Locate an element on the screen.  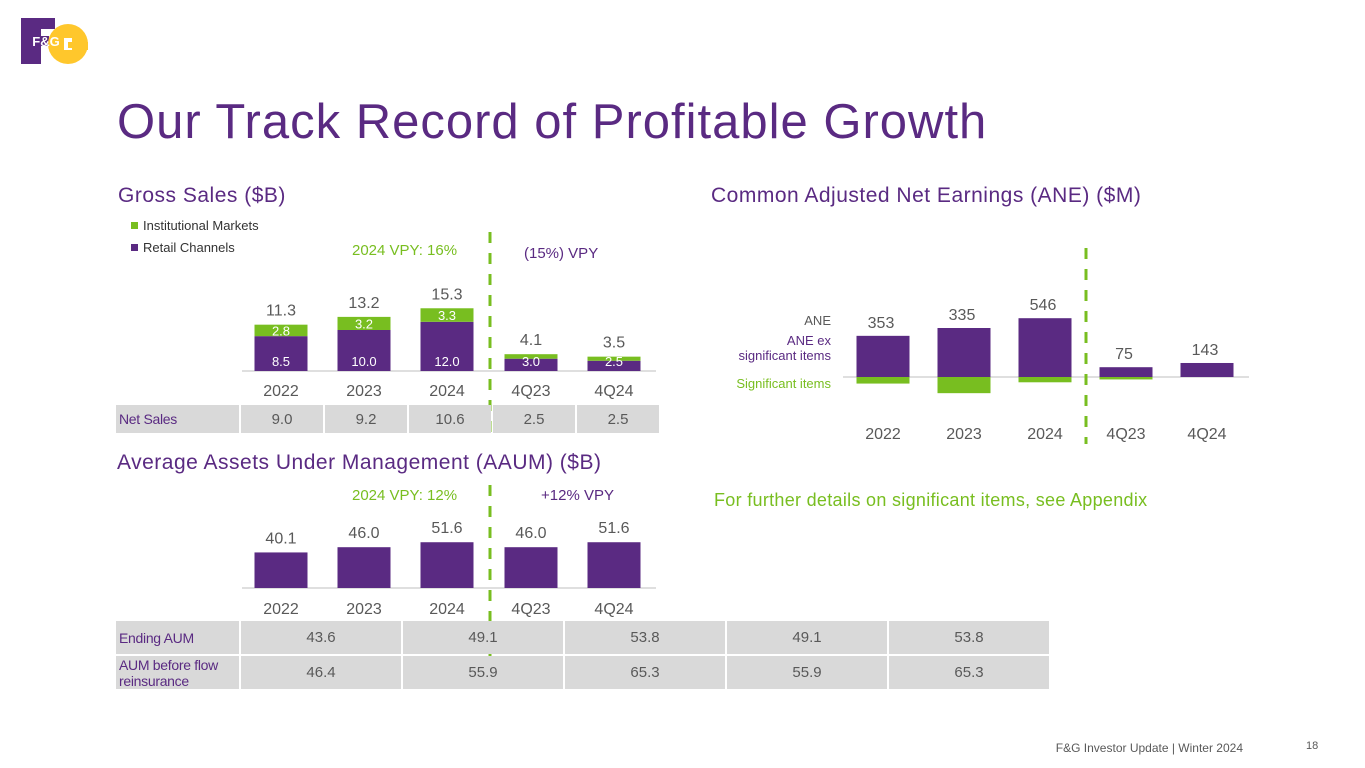
legend-swatch-green is located at coordinates (134, 225).